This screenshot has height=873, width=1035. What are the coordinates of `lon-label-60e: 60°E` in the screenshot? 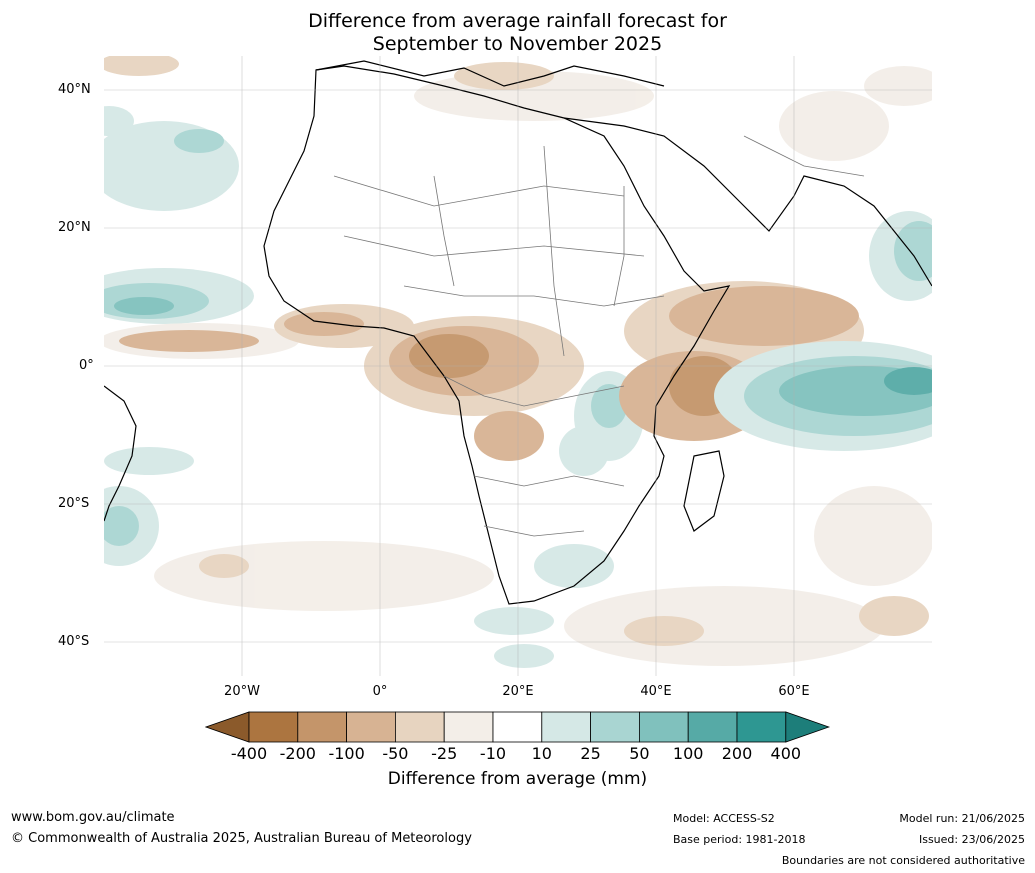 It's located at (794, 691).